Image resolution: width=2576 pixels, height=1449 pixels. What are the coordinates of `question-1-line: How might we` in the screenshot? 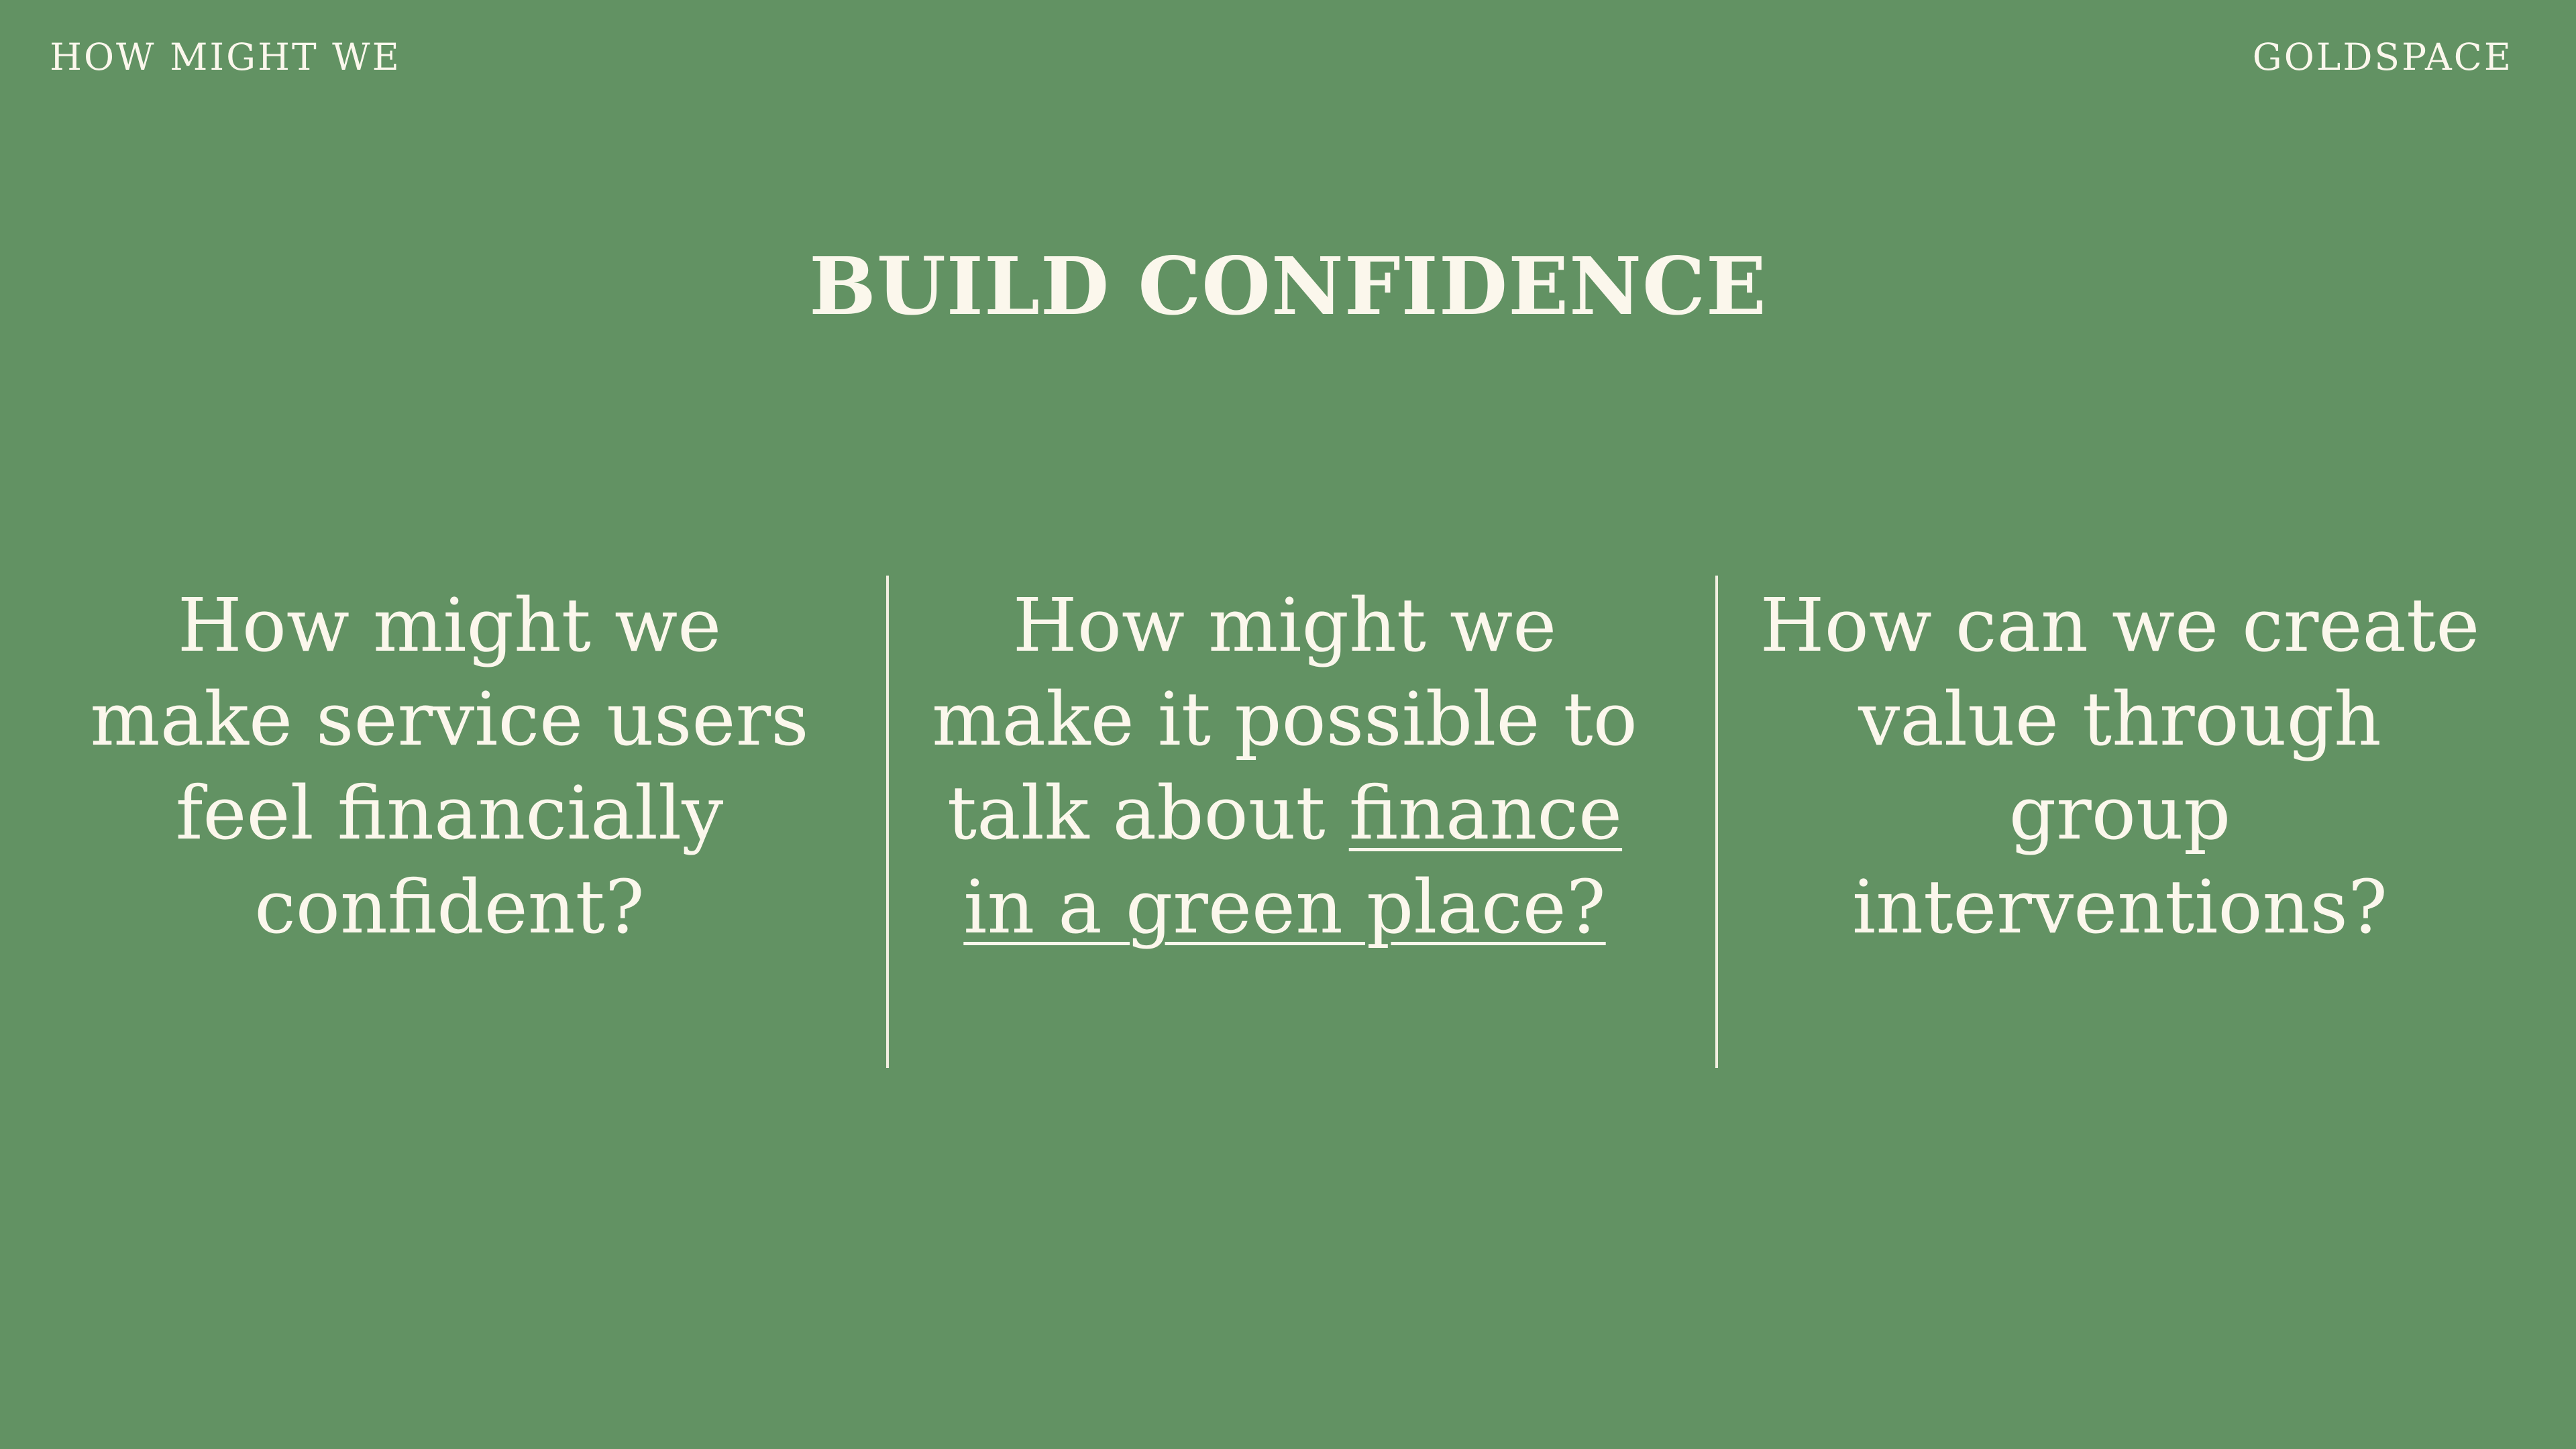 It's located at (449, 625).